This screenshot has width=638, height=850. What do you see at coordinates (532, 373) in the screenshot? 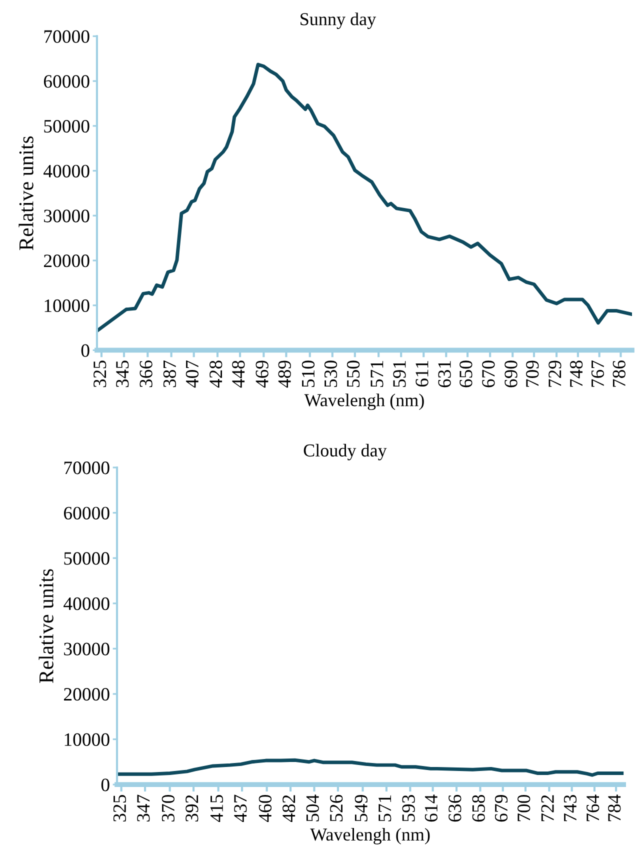
I see `x-tick-label: 709` at bounding box center [532, 373].